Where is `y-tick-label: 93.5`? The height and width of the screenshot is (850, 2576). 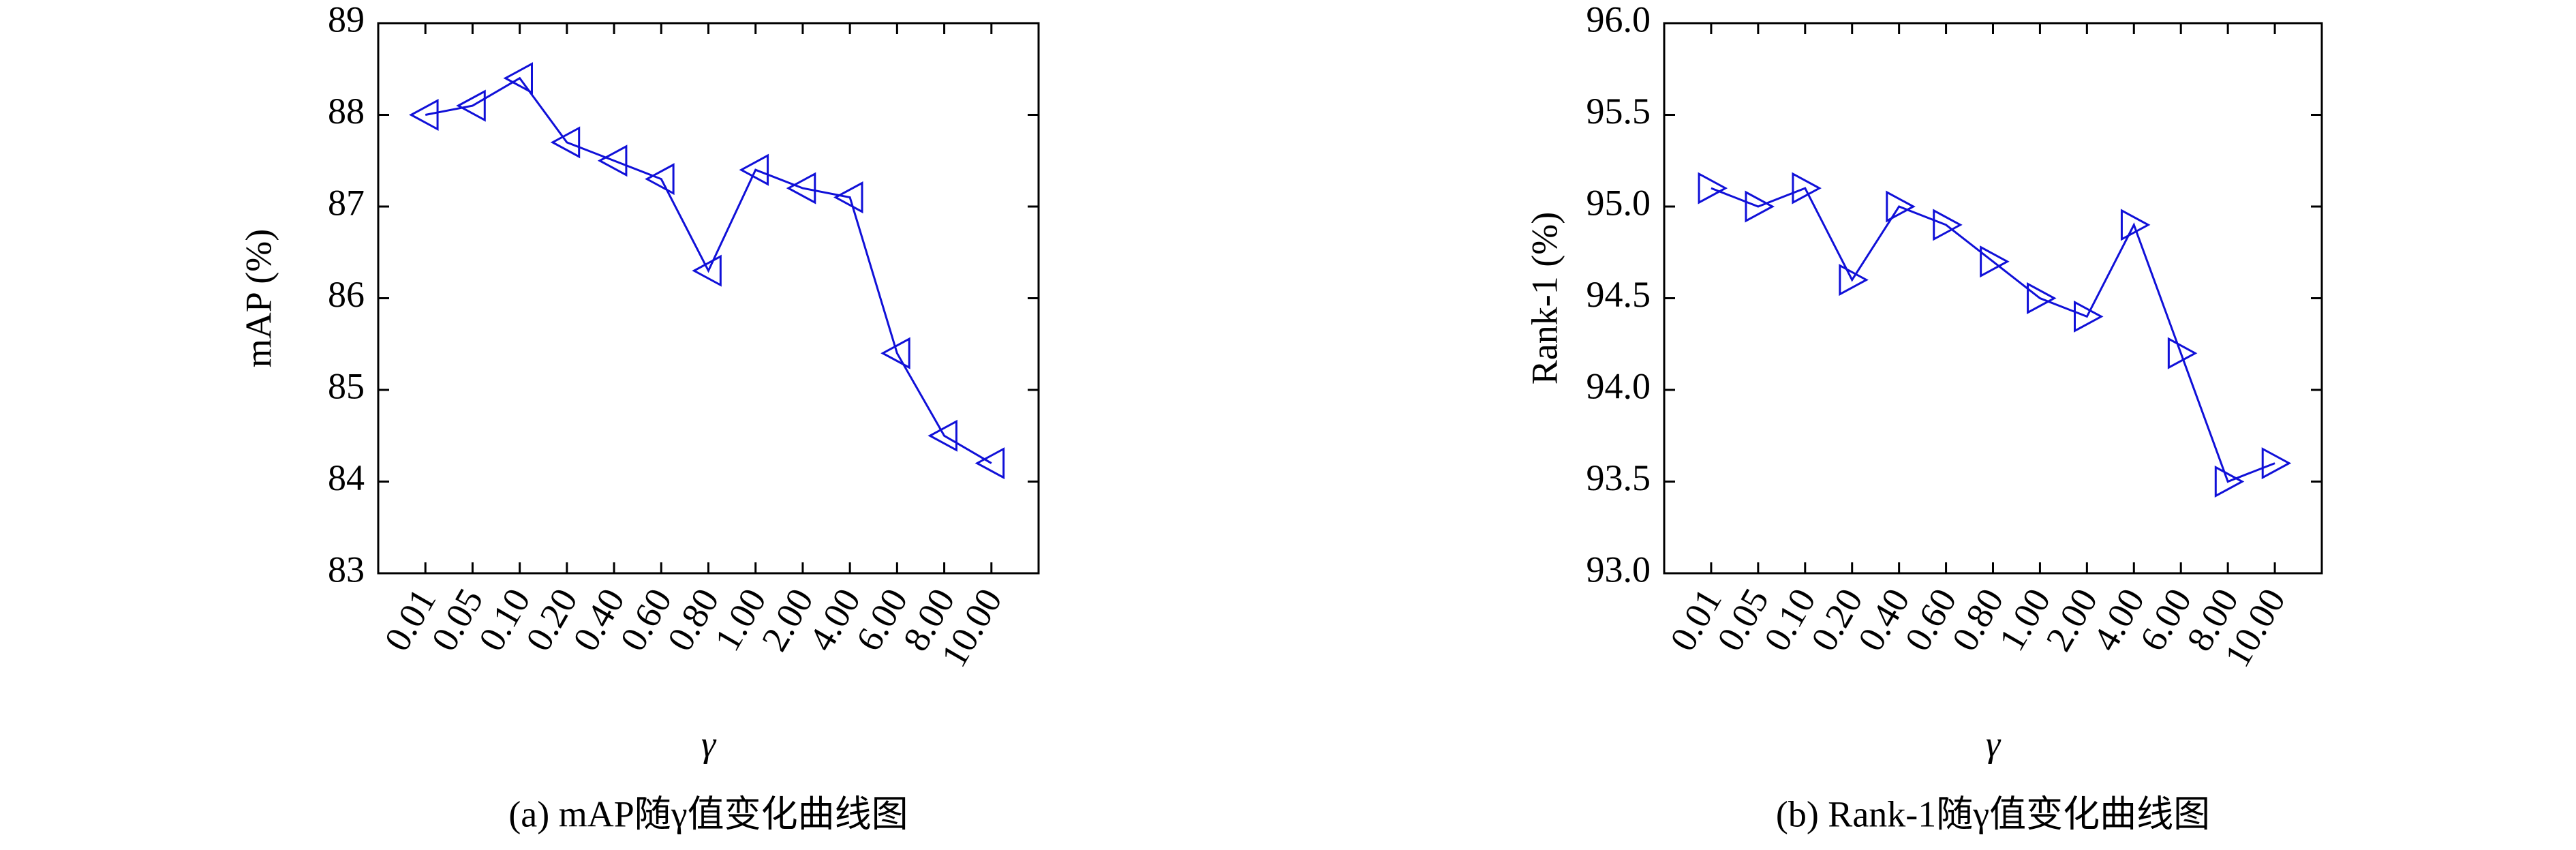 y-tick-label: 93.5 is located at coordinates (1618, 477).